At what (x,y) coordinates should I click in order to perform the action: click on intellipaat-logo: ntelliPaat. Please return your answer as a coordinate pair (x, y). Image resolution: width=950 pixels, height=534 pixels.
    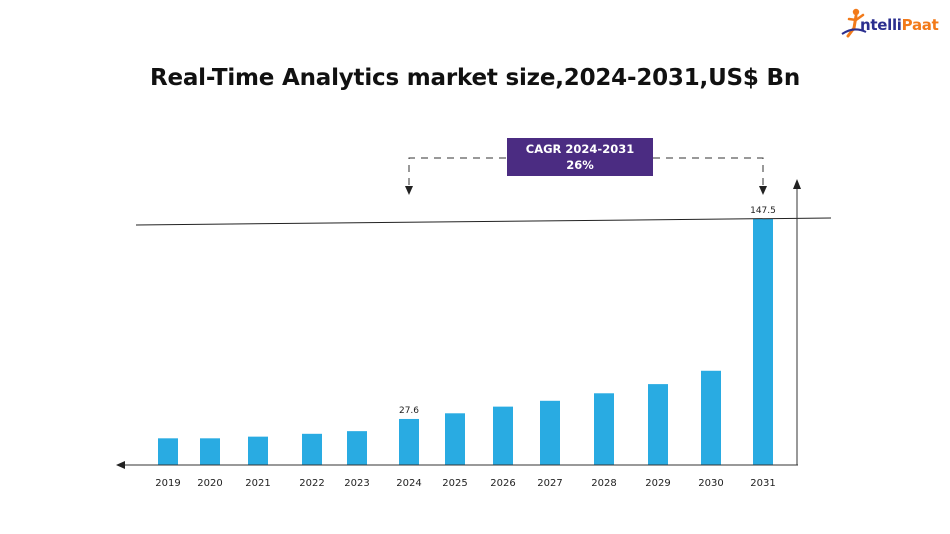
    Looking at the image, I should click on (890, 24).